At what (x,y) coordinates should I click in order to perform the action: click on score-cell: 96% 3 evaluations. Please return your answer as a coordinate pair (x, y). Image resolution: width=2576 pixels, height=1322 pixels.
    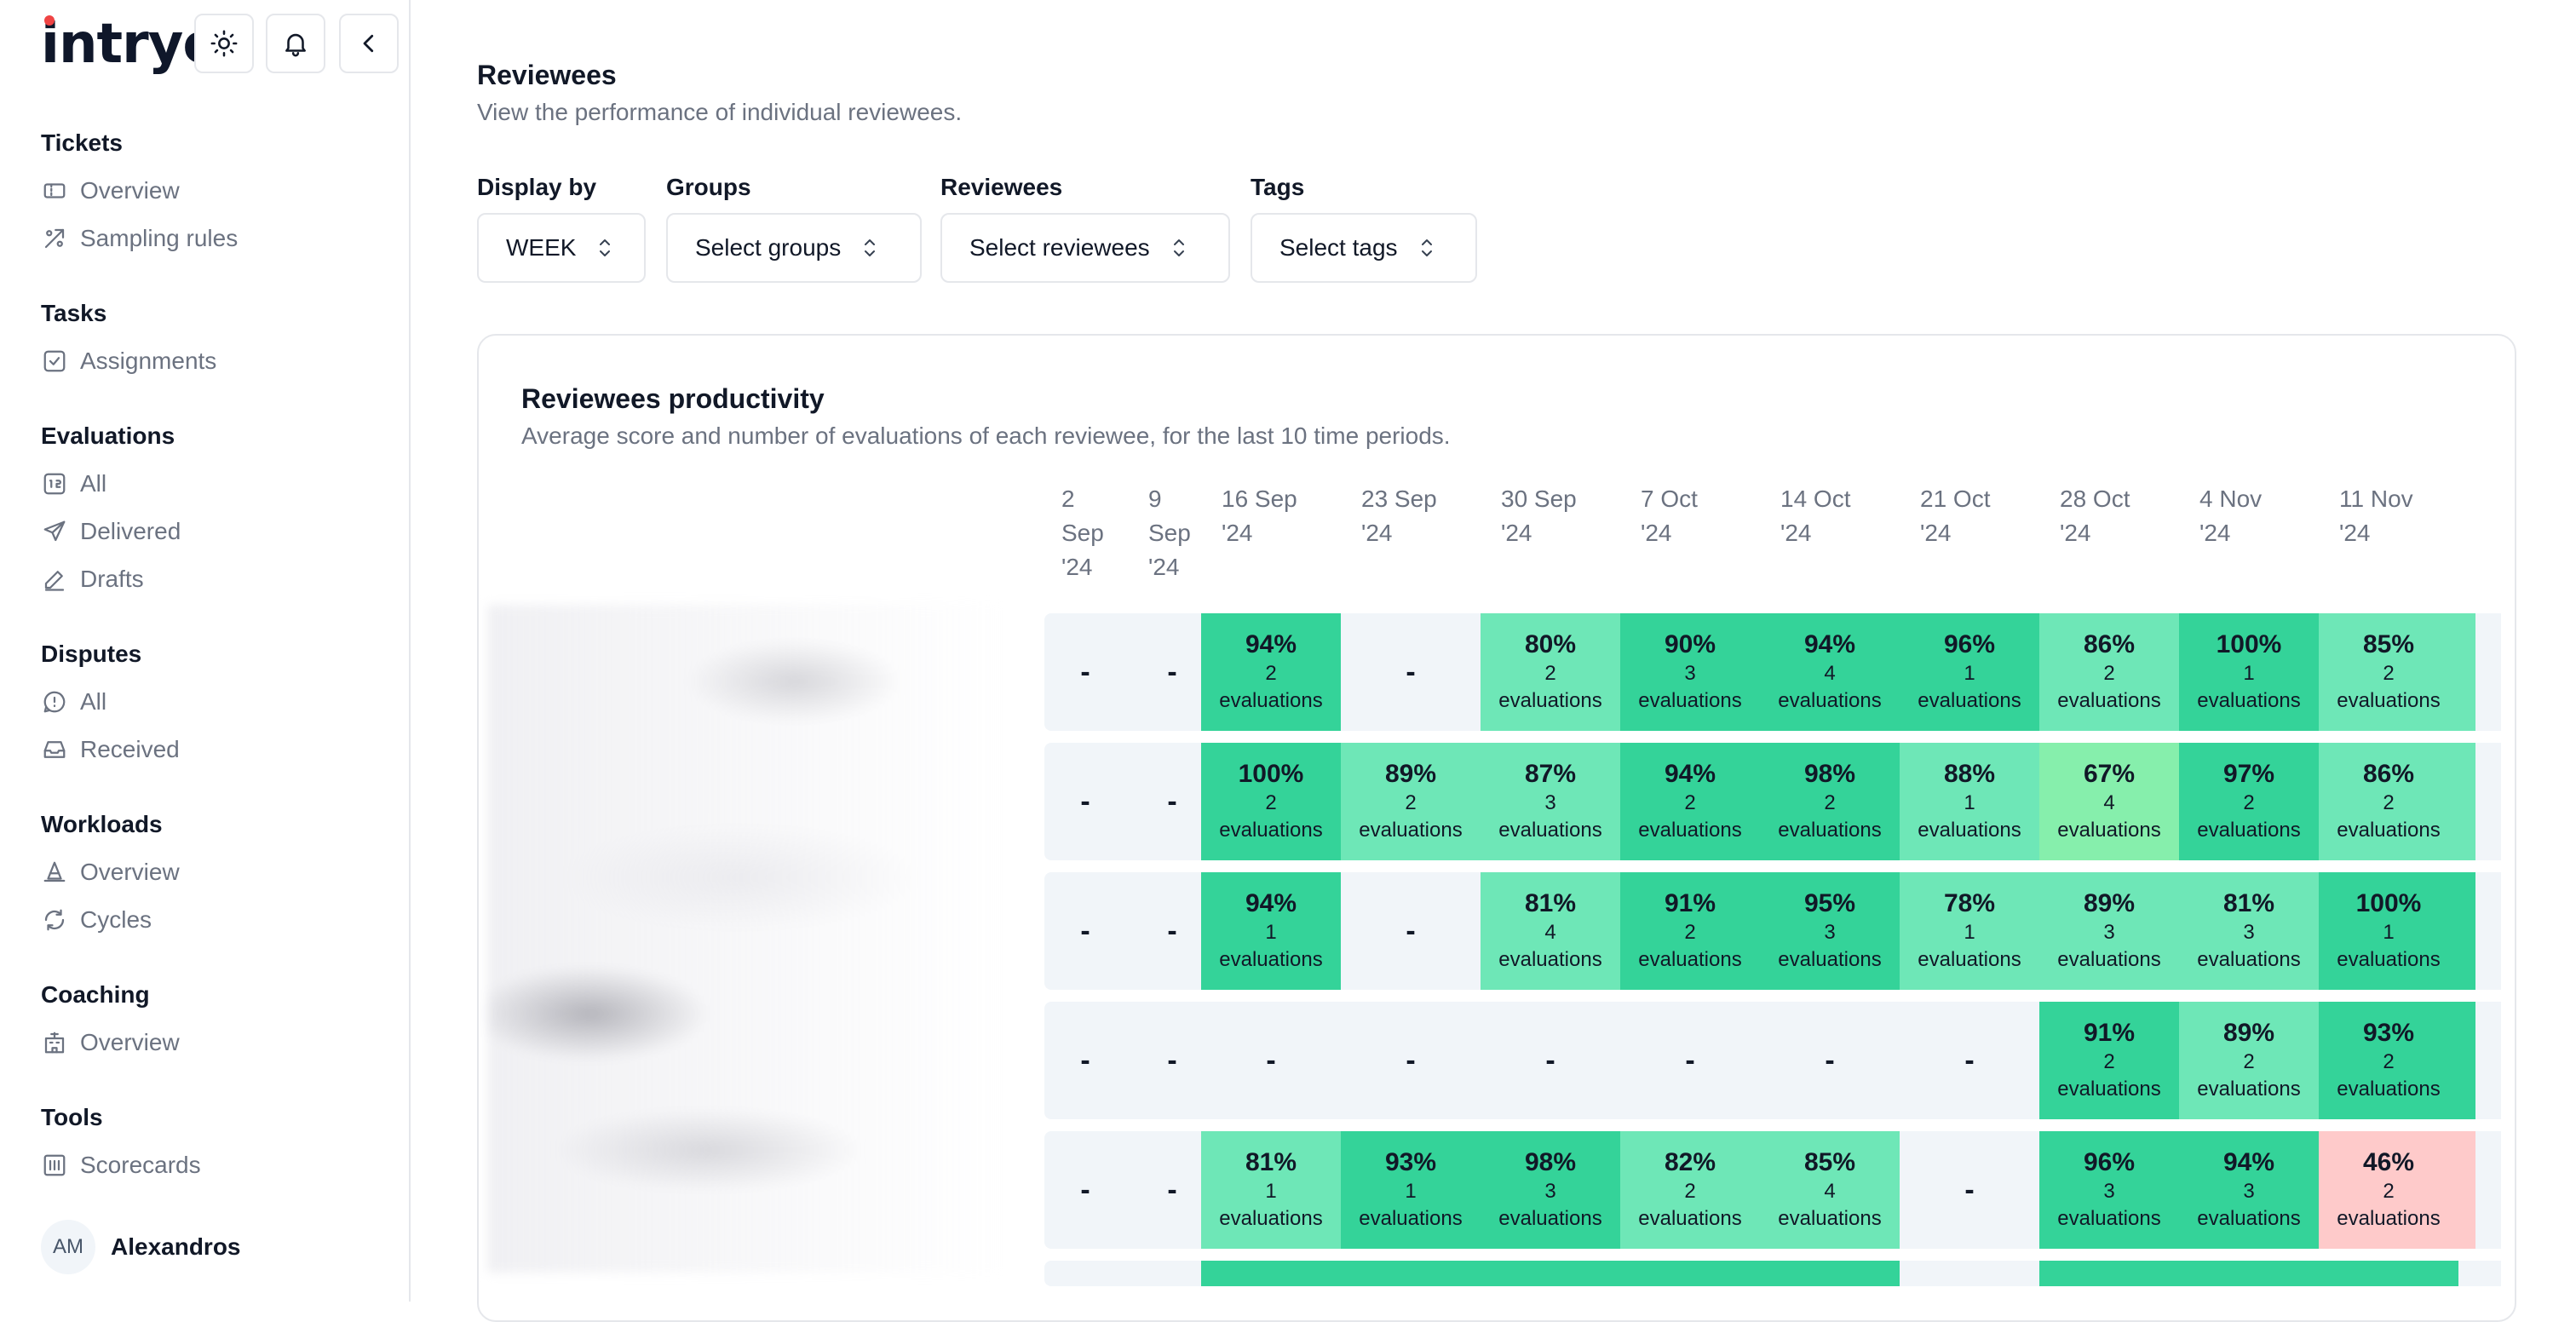
    Looking at the image, I should click on (2109, 1190).